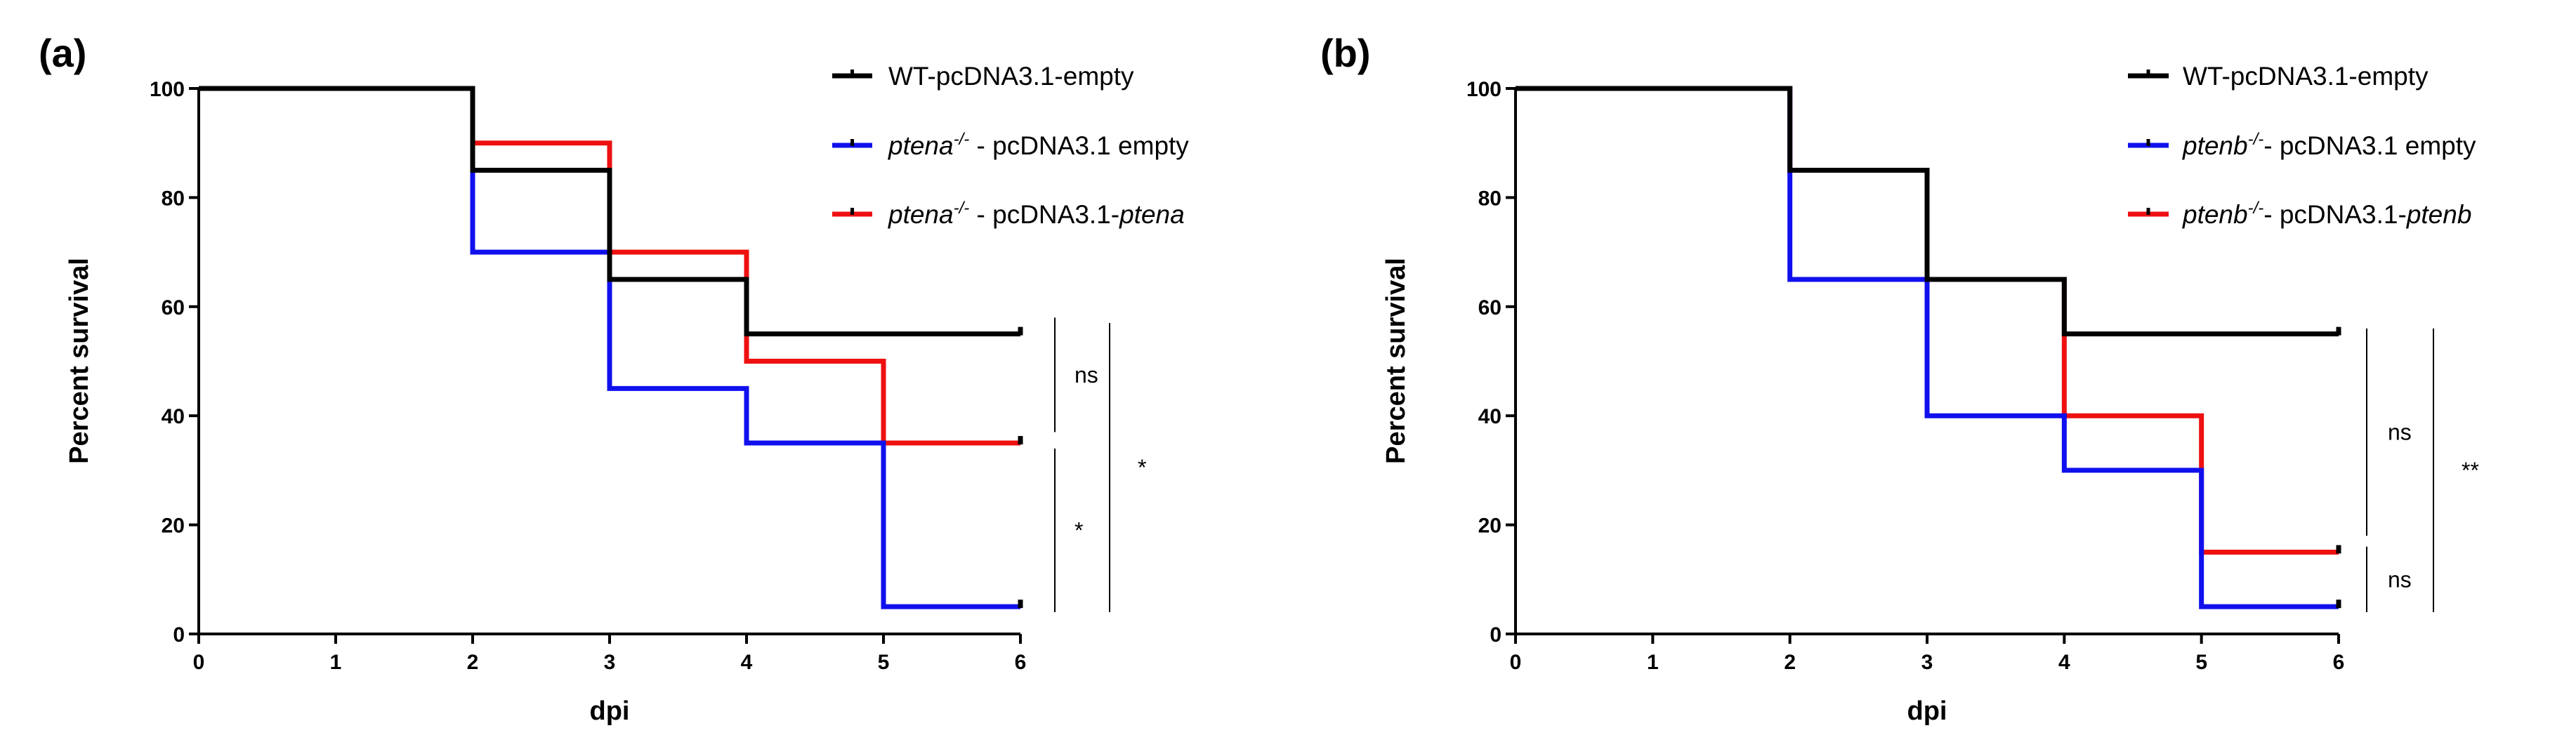 This screenshot has height=754, width=2576. Describe the element at coordinates (62, 53) in the screenshot. I see `panel-label: (a)` at that location.